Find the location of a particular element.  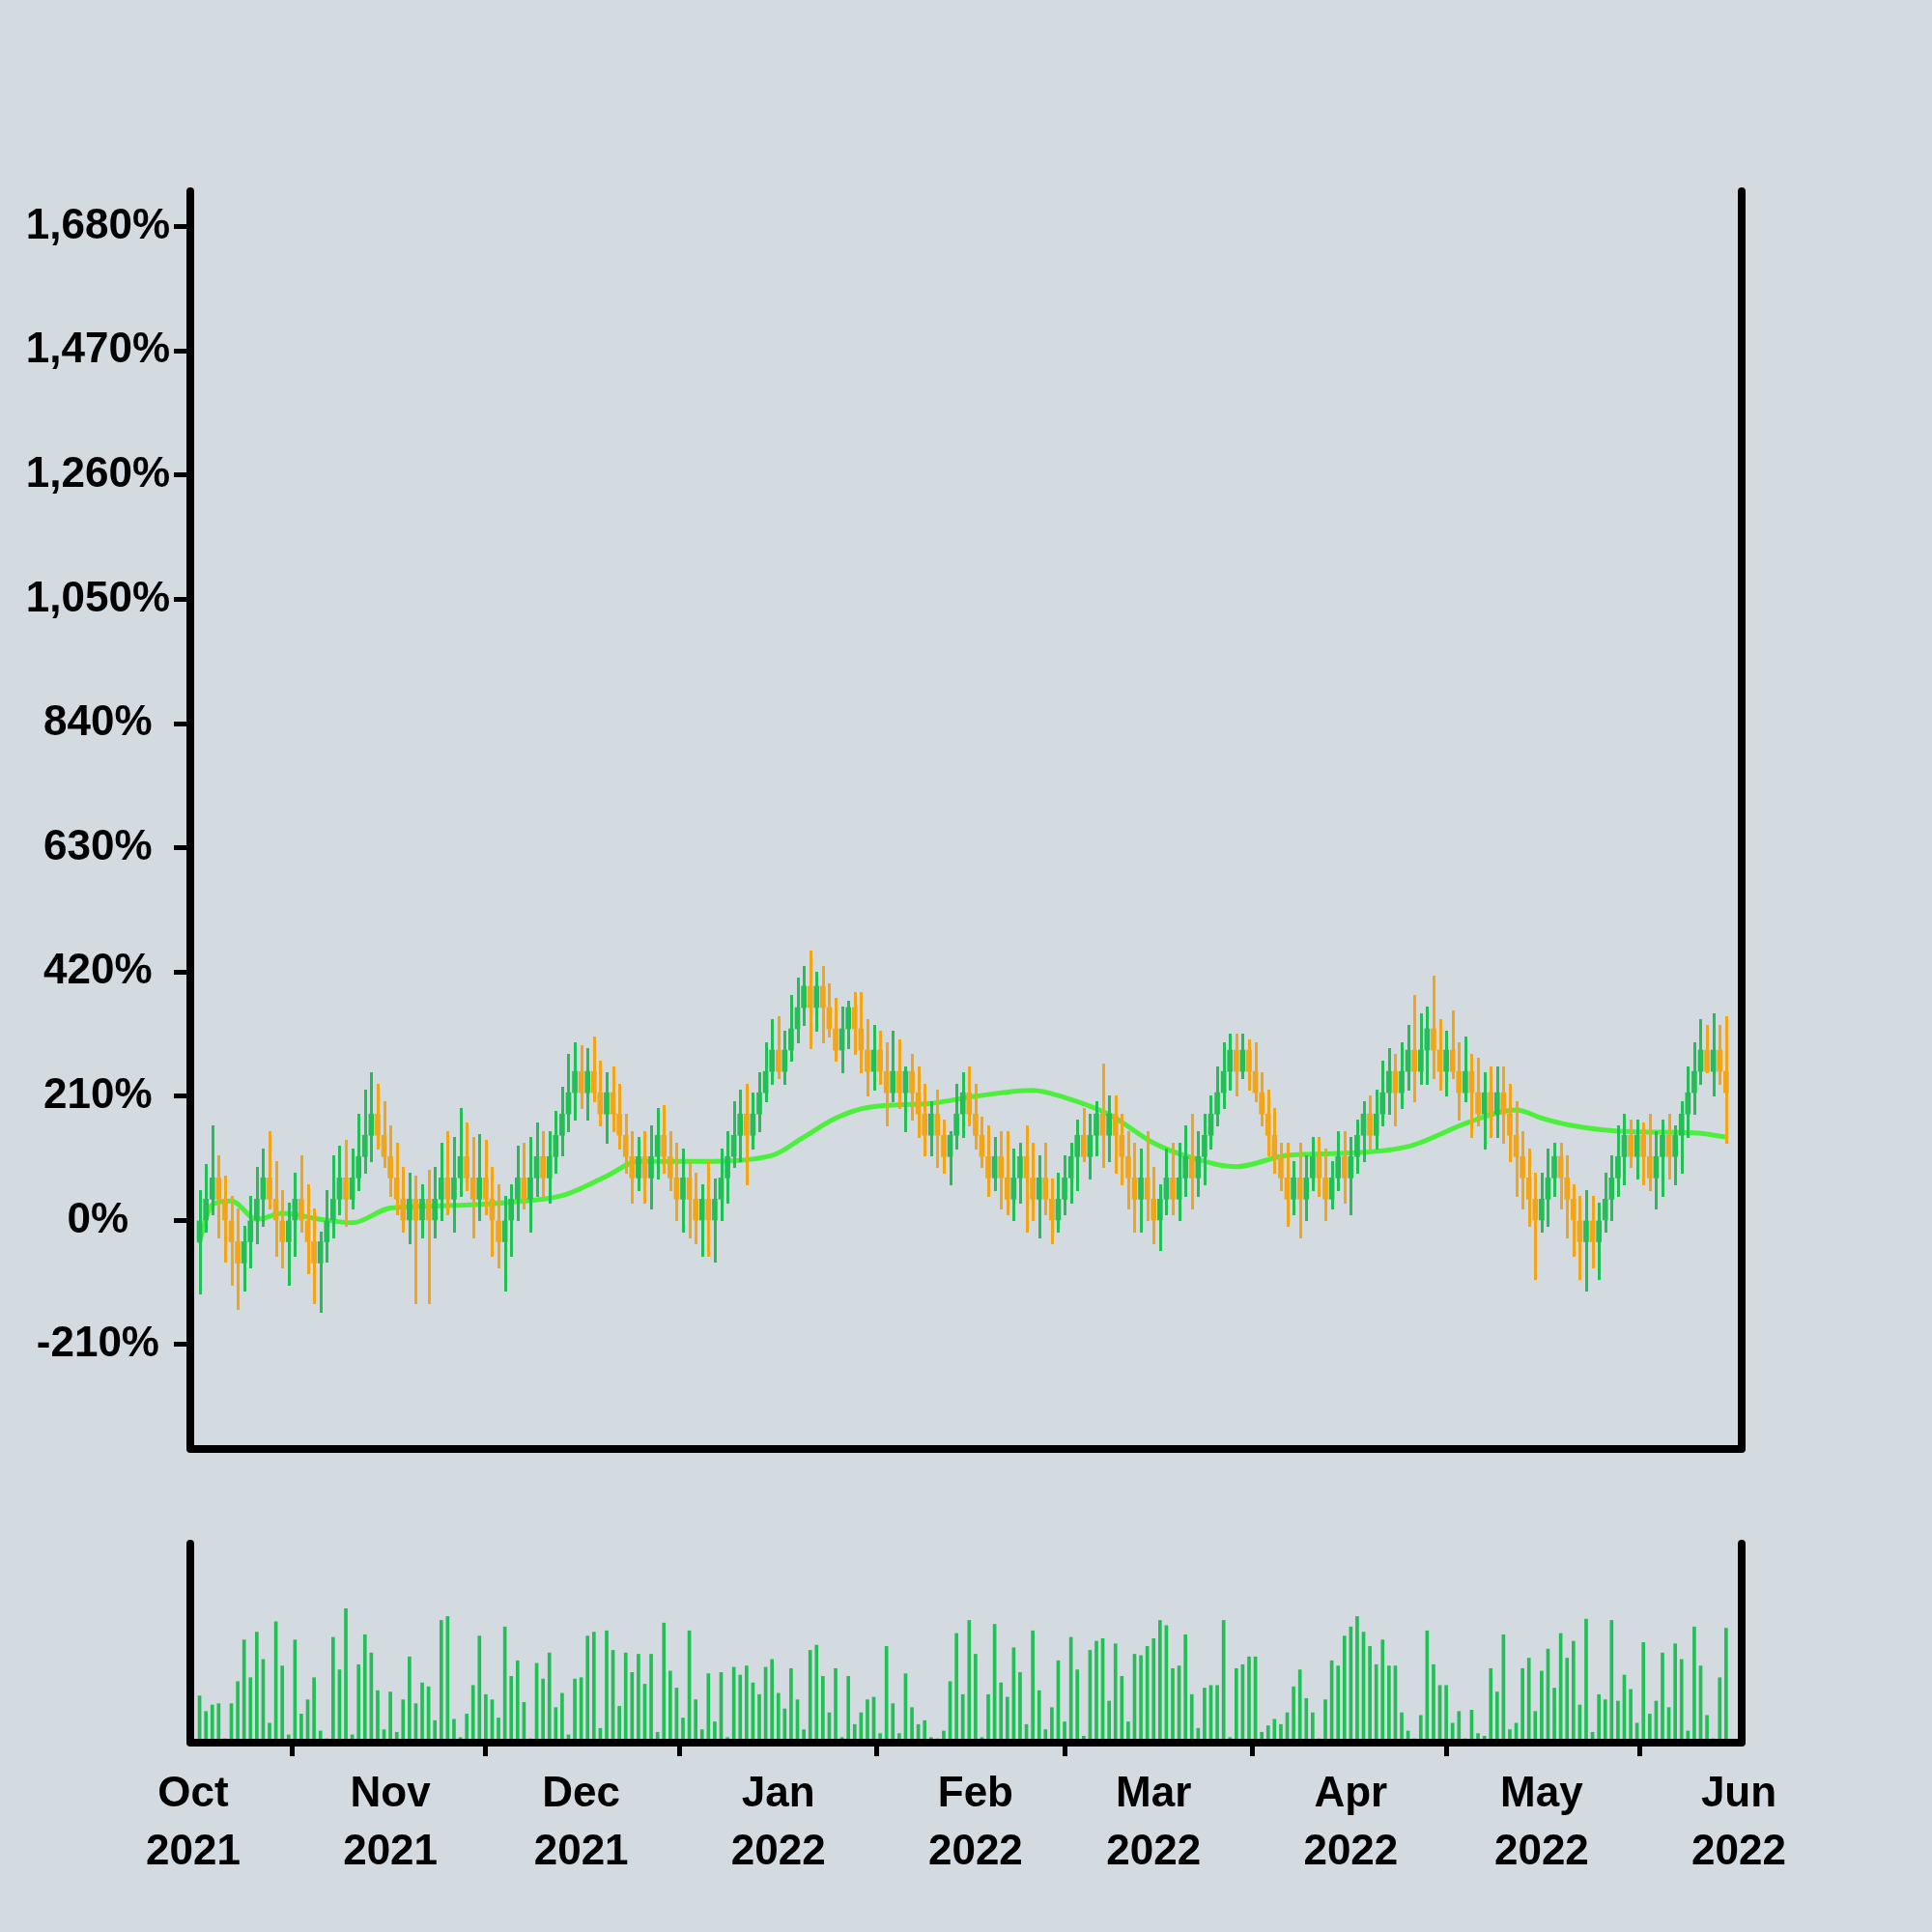

x-tick-label: Apr 2022 is located at coordinates (1351, 1820).